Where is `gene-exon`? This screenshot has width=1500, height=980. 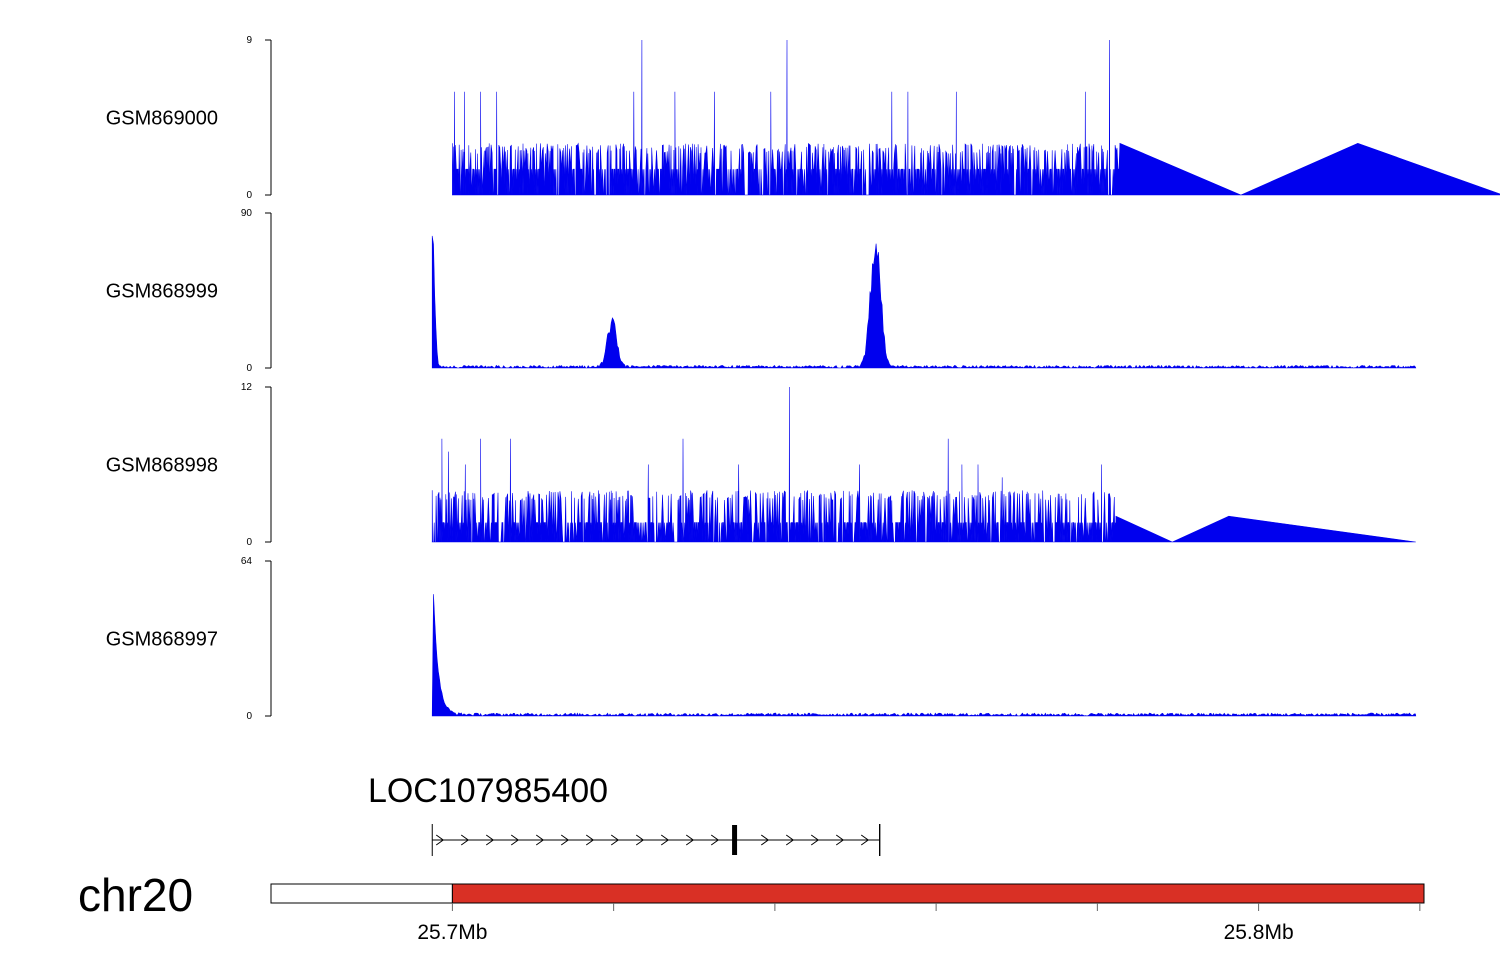
gene-exon is located at coordinates (735, 840).